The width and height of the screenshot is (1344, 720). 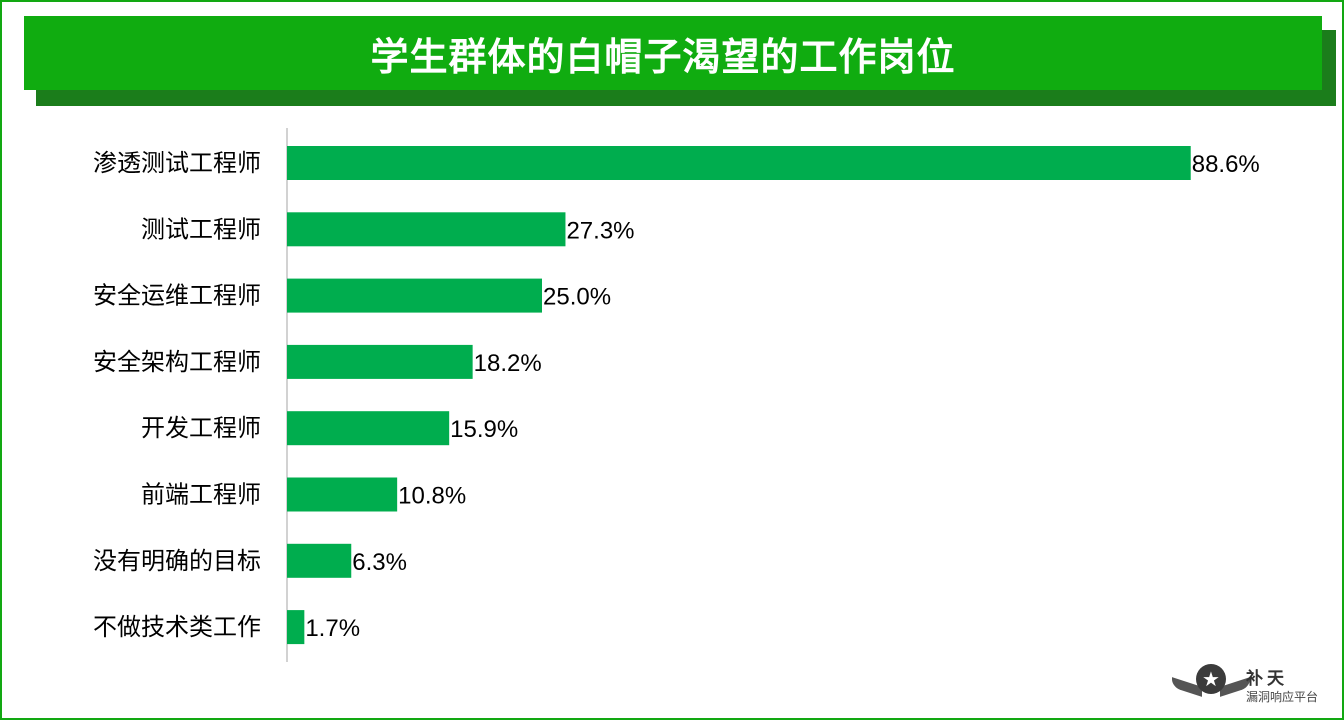 What do you see at coordinates (1211, 679) in the screenshot?
I see `star-icon: ★` at bounding box center [1211, 679].